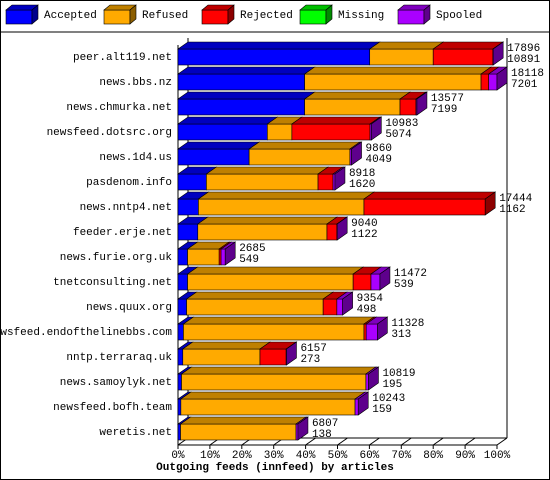 The width and height of the screenshot is (550, 480). What do you see at coordinates (178, 456) in the screenshot?
I see `x-tick-label: 0%` at bounding box center [178, 456].